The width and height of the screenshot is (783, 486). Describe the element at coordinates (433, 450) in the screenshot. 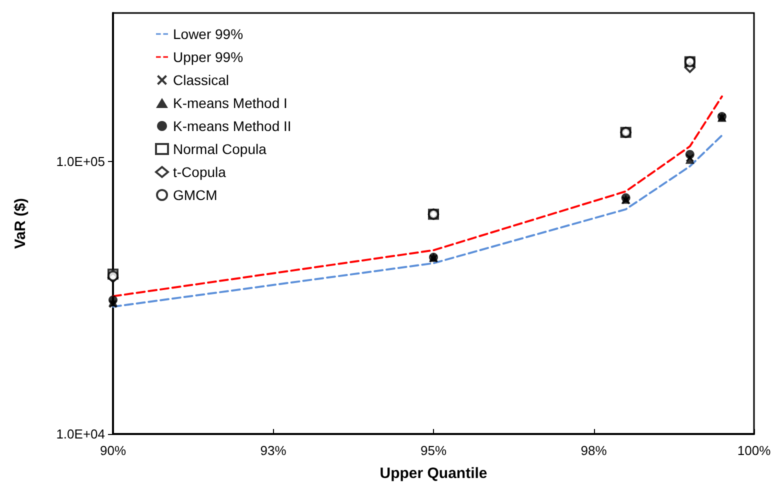

I see `x-tick-label: 95%` at that location.